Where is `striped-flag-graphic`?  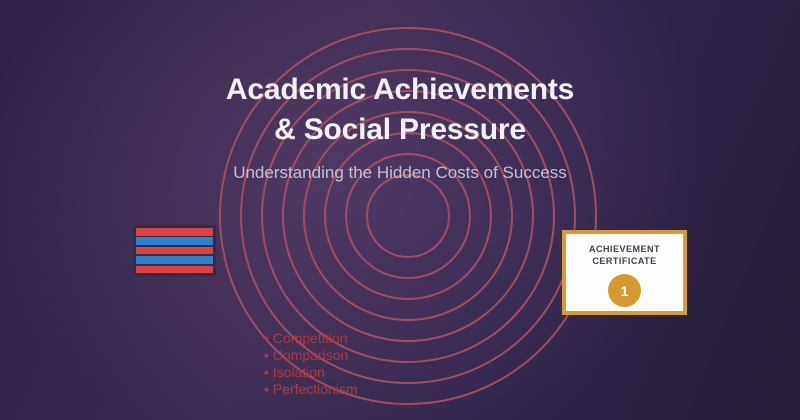
striped-flag-graphic is located at coordinates (174, 250).